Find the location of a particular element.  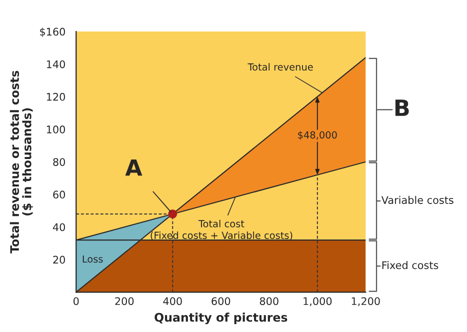

legend-label: Total cost (Fixed costs + Variable costs) is located at coordinates (221, 230).